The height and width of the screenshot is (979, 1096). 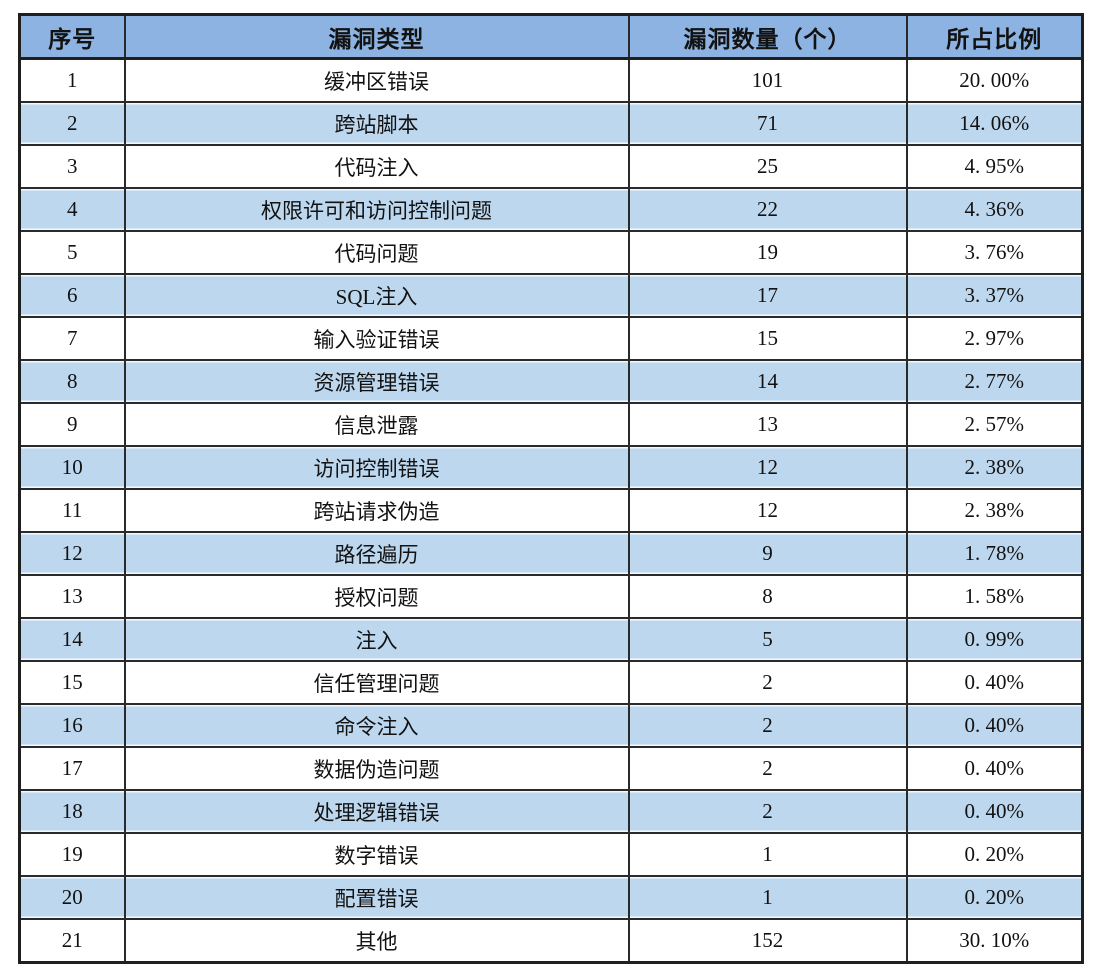 I want to click on cell-count: 9, so click(x=767, y=553).